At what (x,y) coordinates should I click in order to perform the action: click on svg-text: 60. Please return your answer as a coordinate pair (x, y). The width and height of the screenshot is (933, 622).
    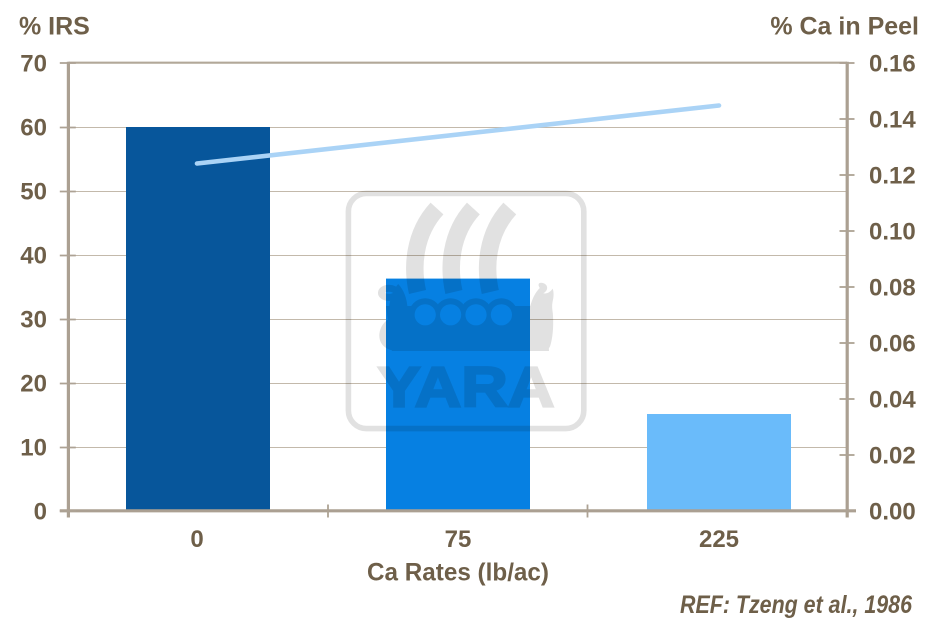
    Looking at the image, I should click on (33, 128).